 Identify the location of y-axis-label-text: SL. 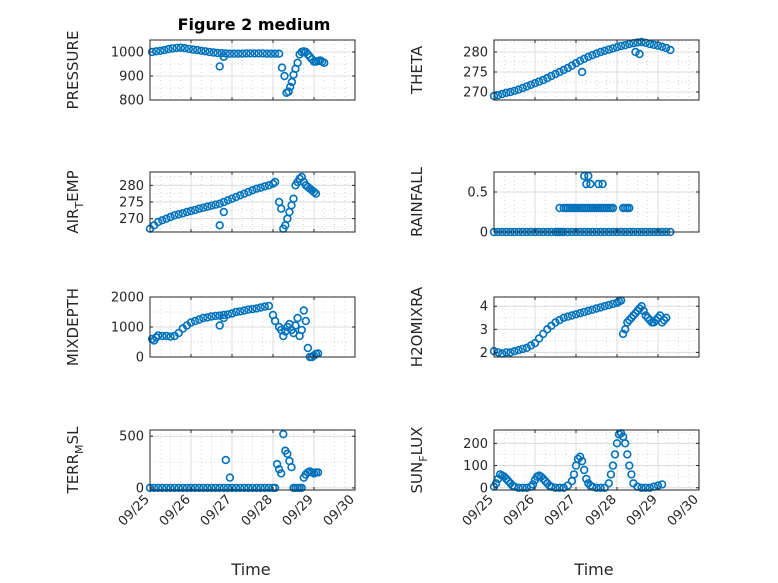
(73, 435).